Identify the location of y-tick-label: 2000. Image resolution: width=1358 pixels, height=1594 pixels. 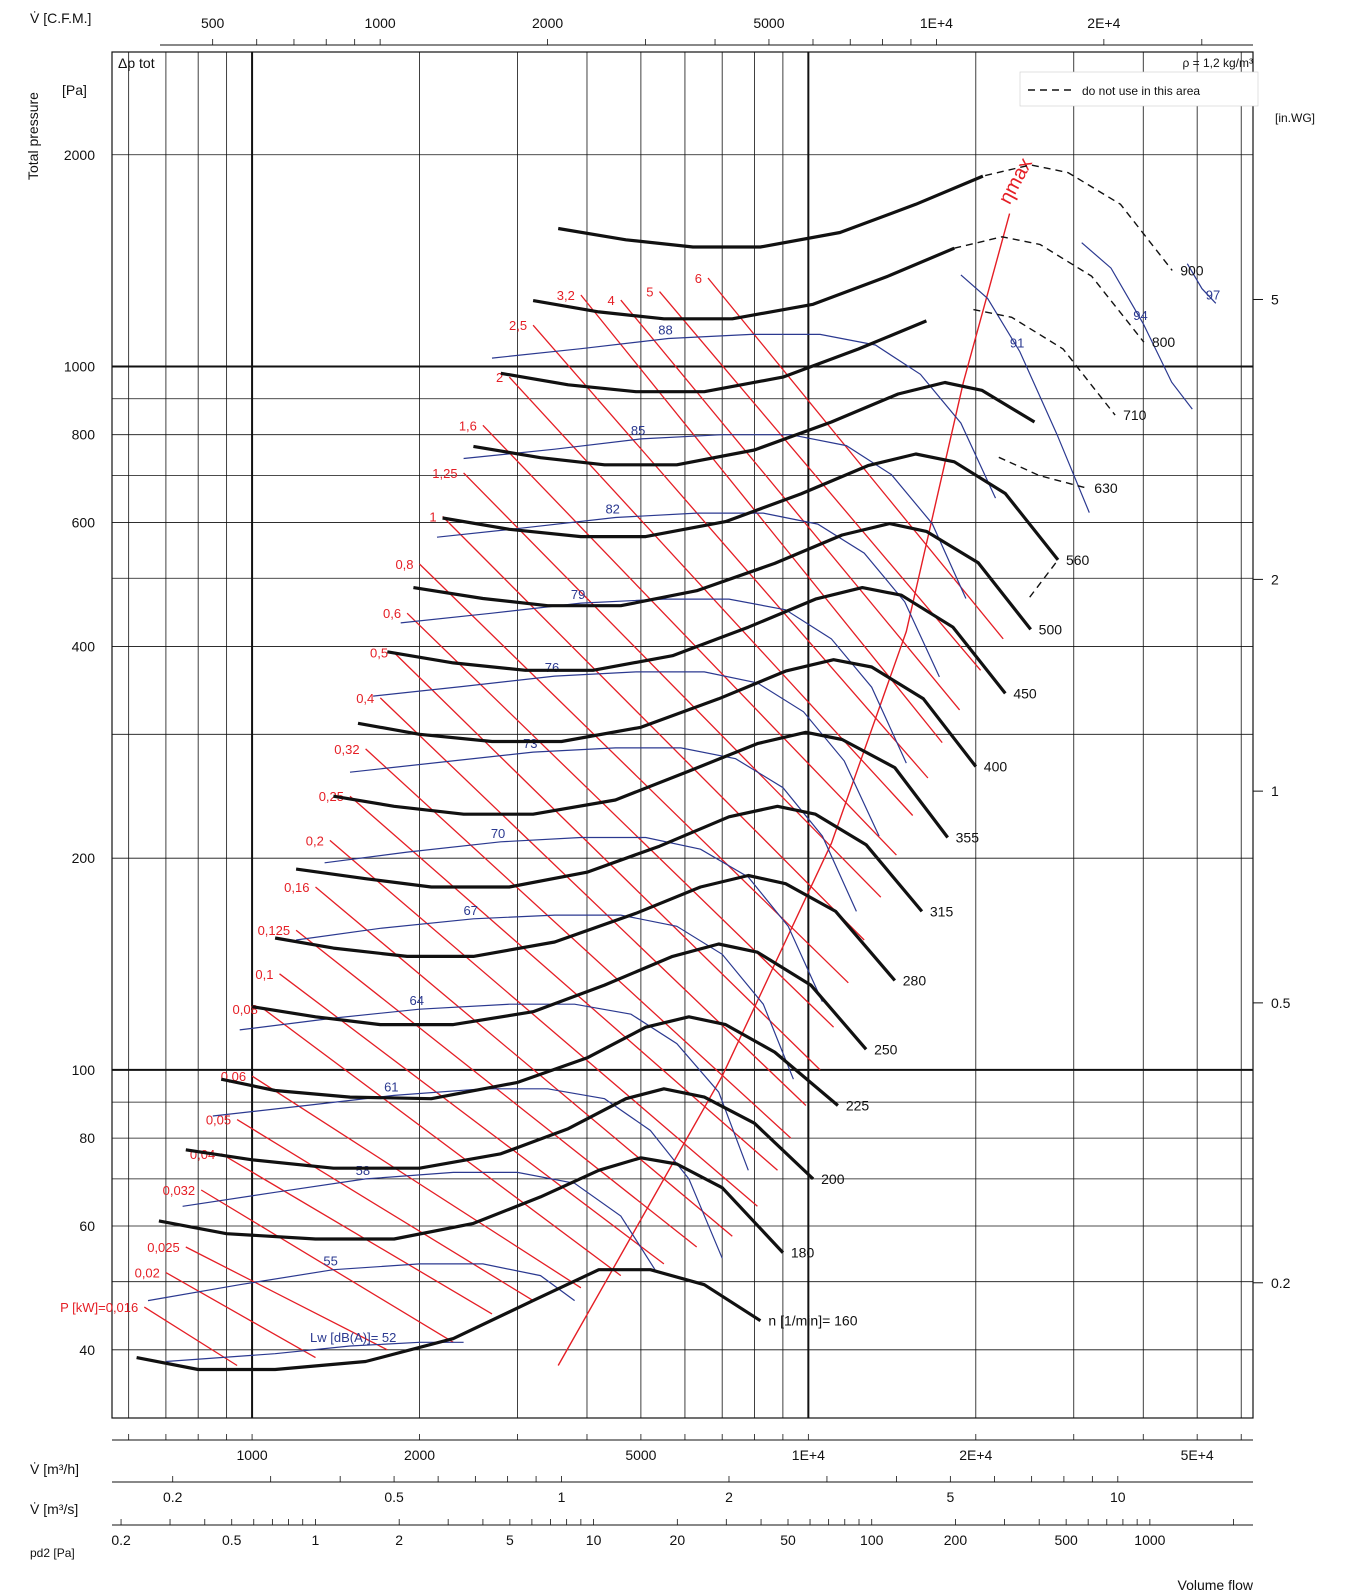
(79, 155).